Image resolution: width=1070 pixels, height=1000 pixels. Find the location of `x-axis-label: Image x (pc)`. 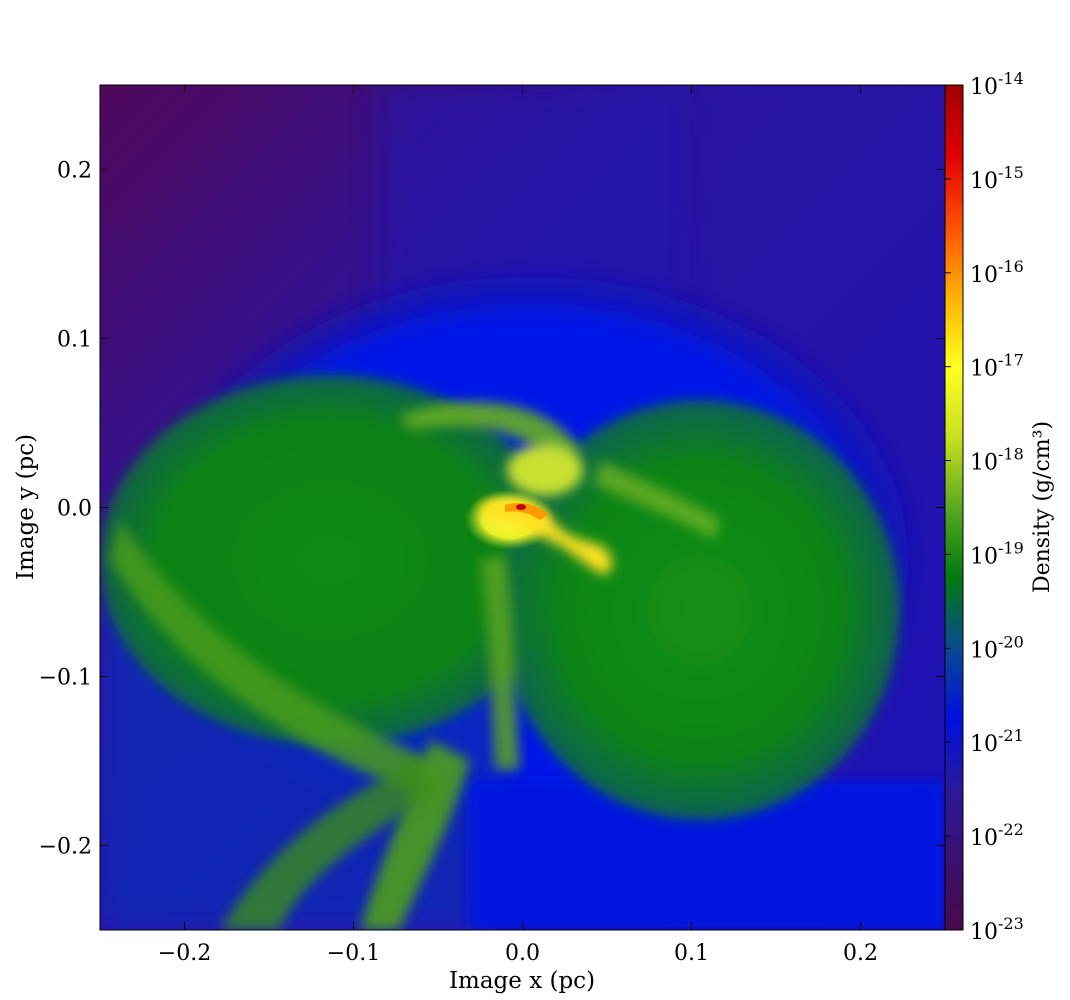

x-axis-label: Image x (pc) is located at coordinates (522, 981).